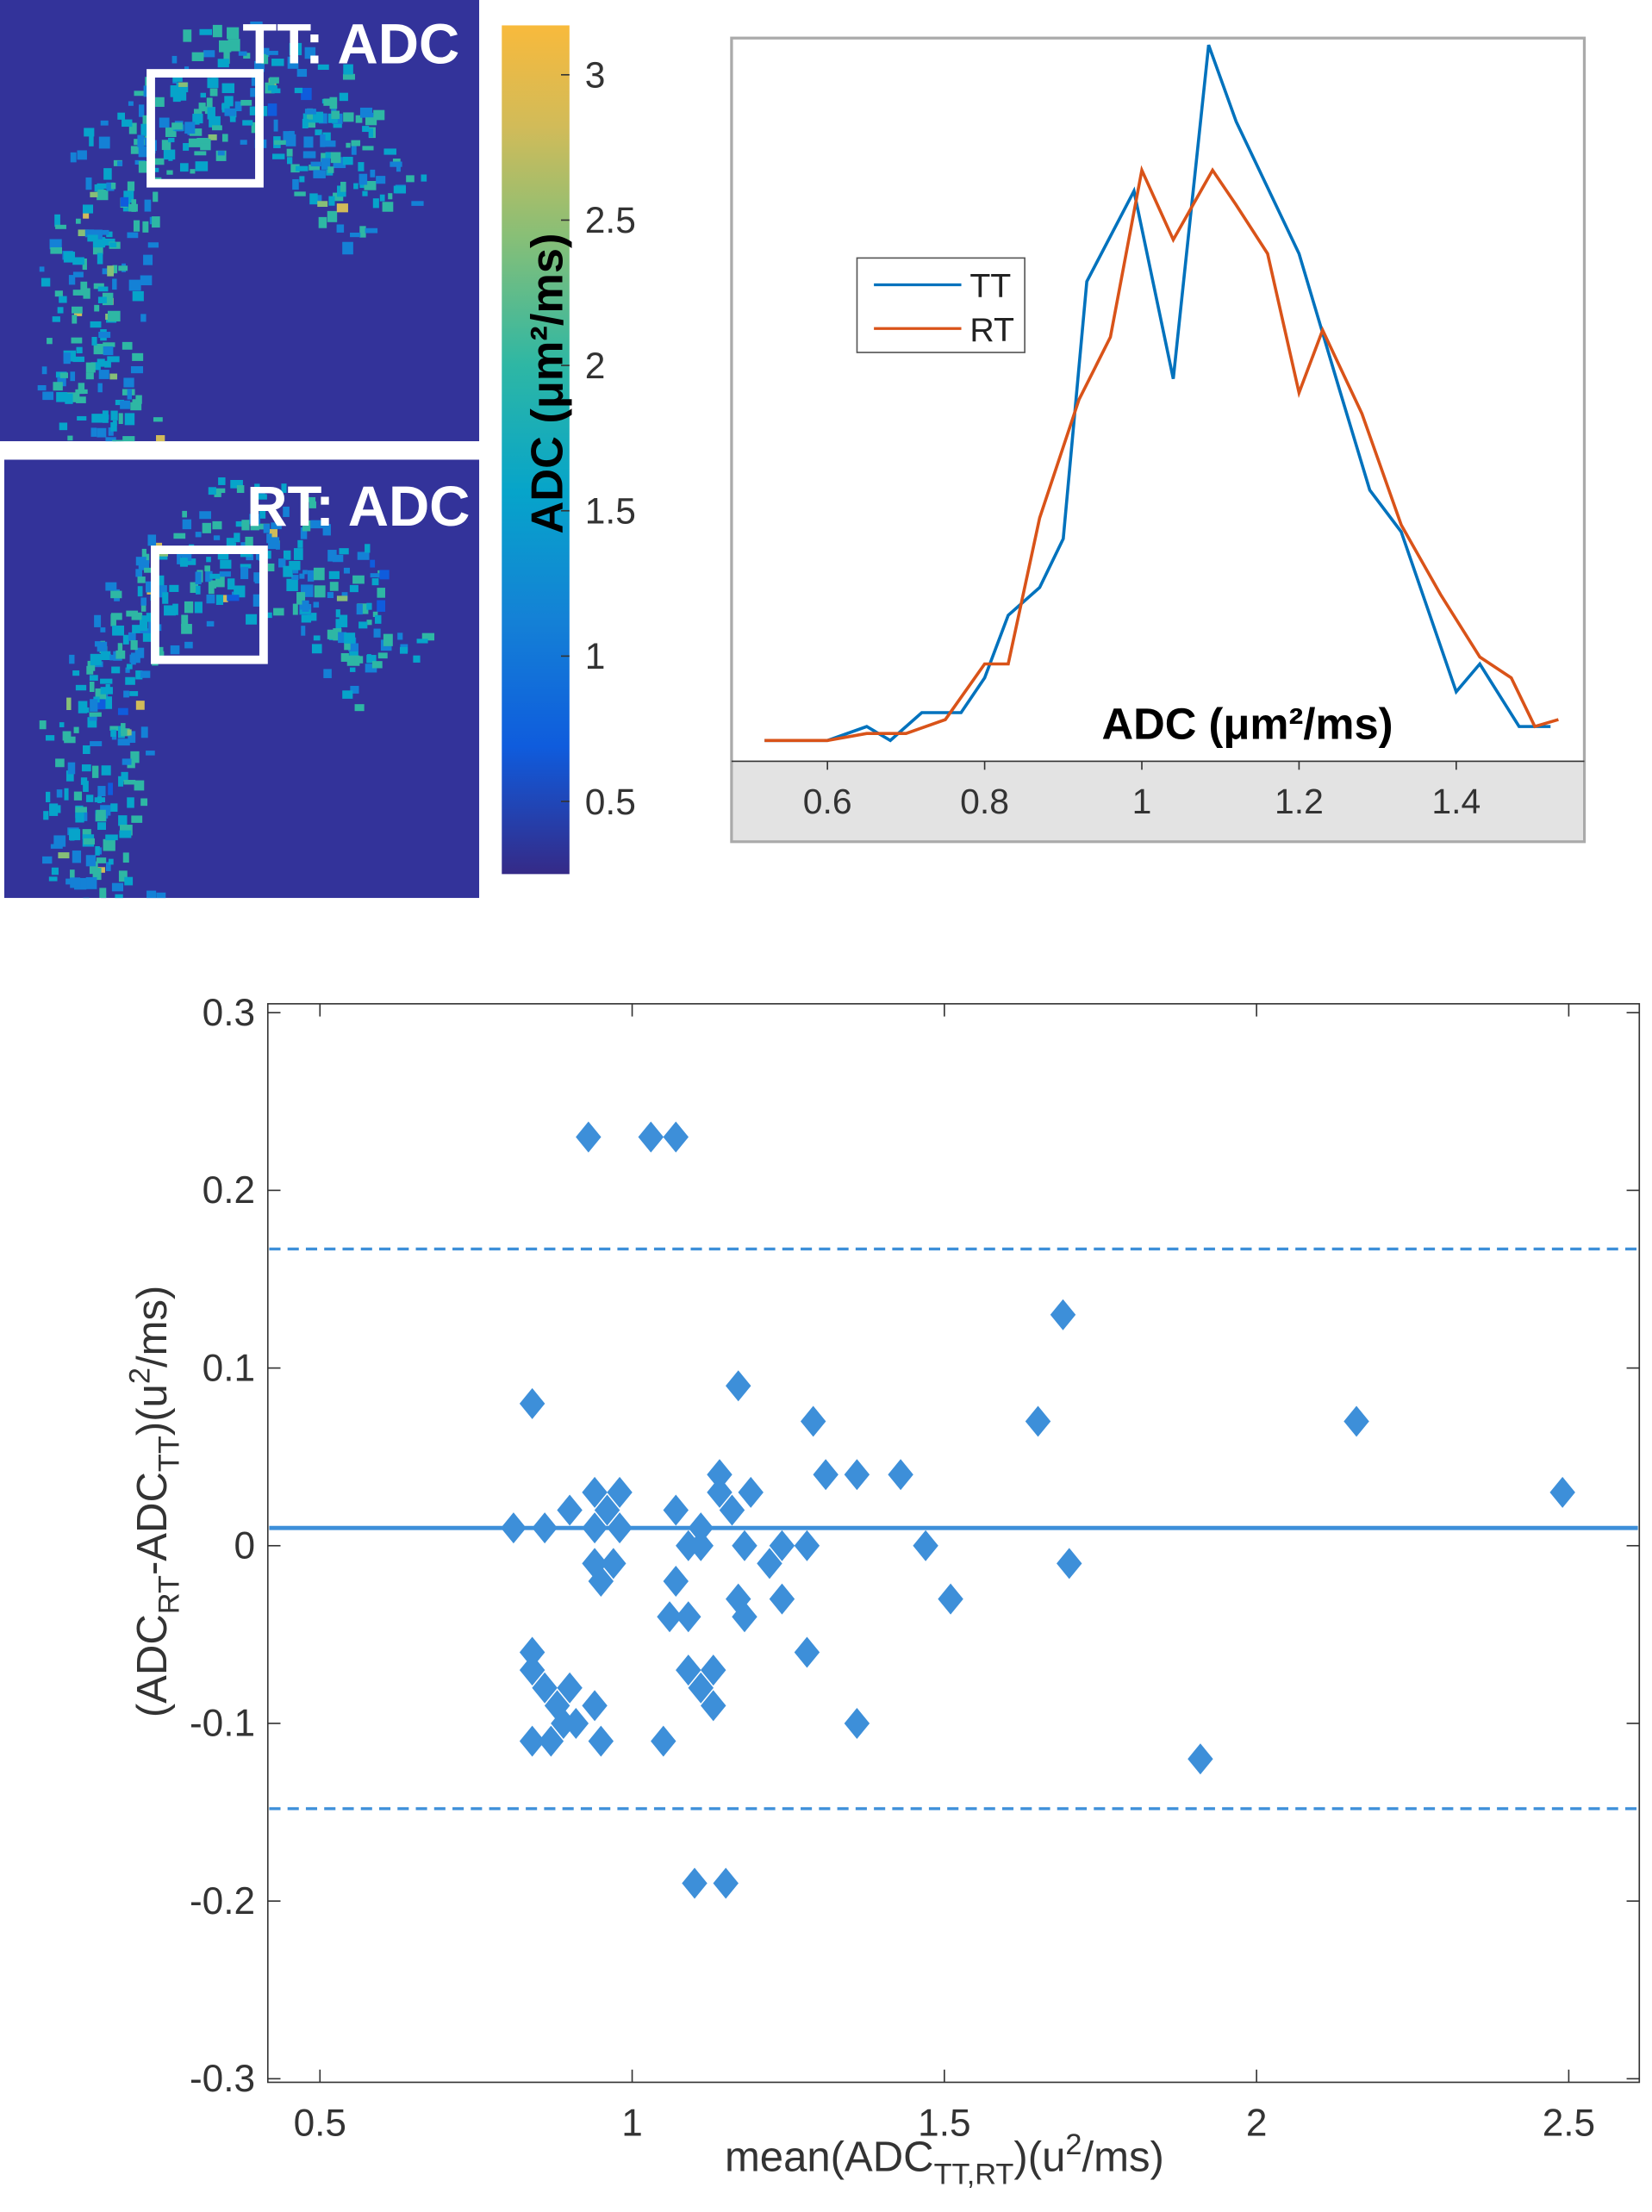 The height and width of the screenshot is (2212, 1652). What do you see at coordinates (139, 1376) in the screenshot?
I see `label-part: 2` at bounding box center [139, 1376].